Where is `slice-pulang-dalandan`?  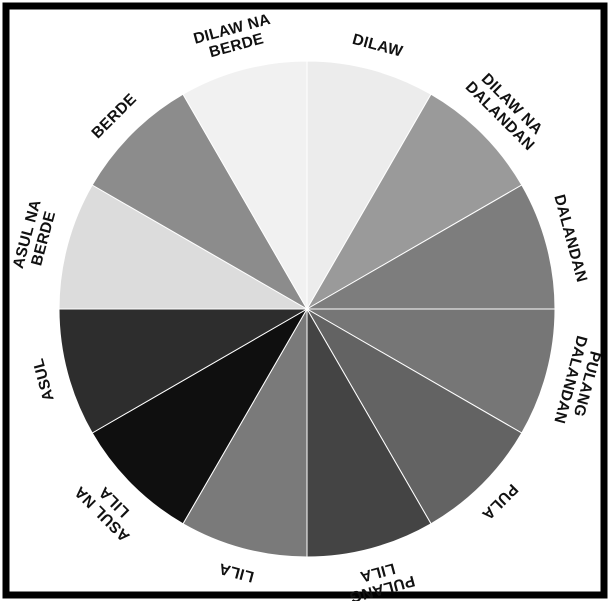 slice-pulang-dalandan is located at coordinates (430, 371).